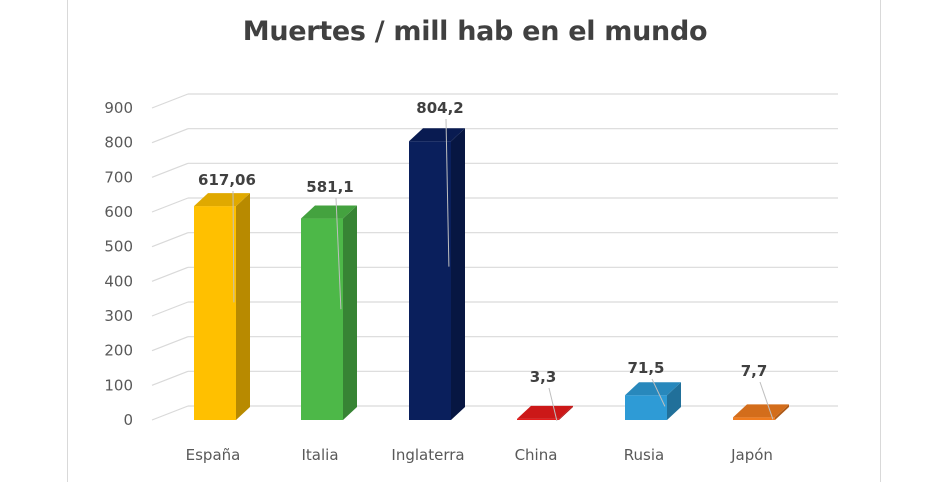  What do you see at coordinates (213, 455) in the screenshot?
I see `x-tick-label: España` at bounding box center [213, 455].